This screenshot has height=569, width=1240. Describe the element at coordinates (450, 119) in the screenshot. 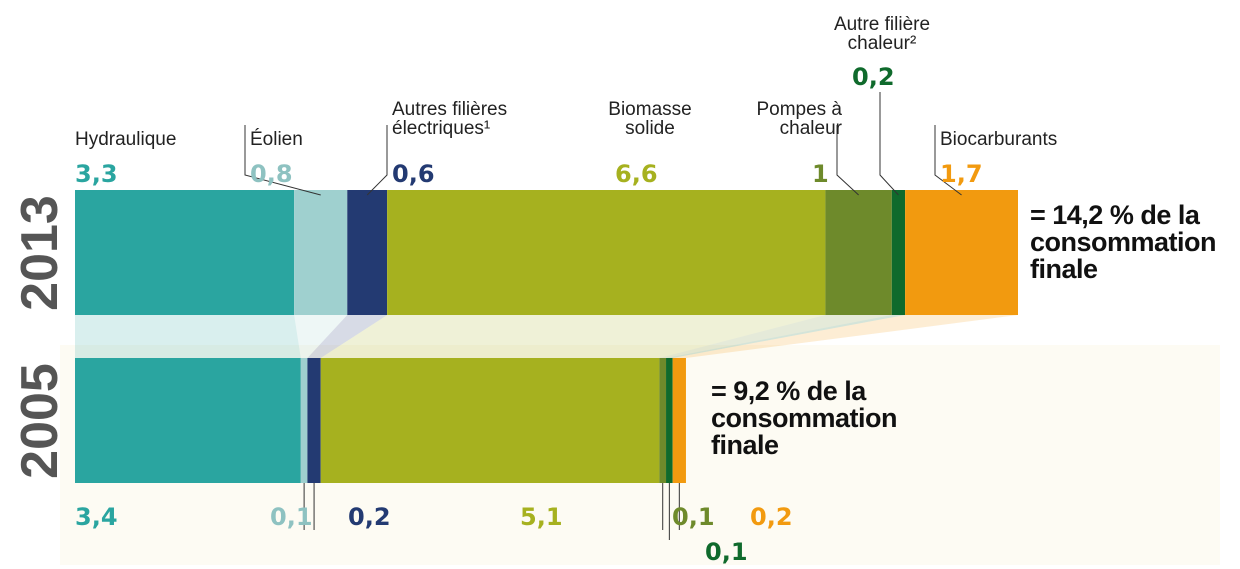

I see `legend-label: Autres filières électriques¹` at that location.